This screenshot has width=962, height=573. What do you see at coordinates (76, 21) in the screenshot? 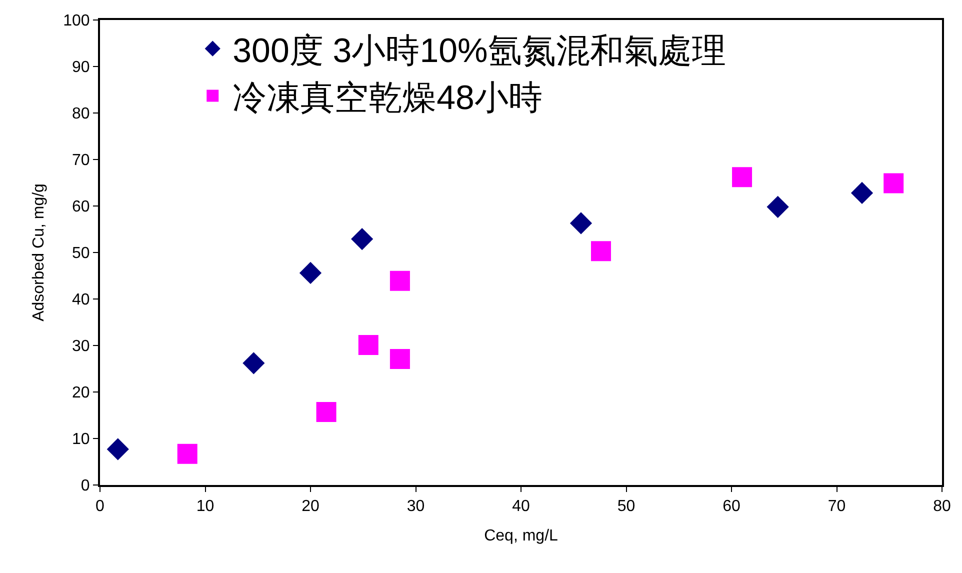
I see `y-tick-label: 100` at bounding box center [76, 21].